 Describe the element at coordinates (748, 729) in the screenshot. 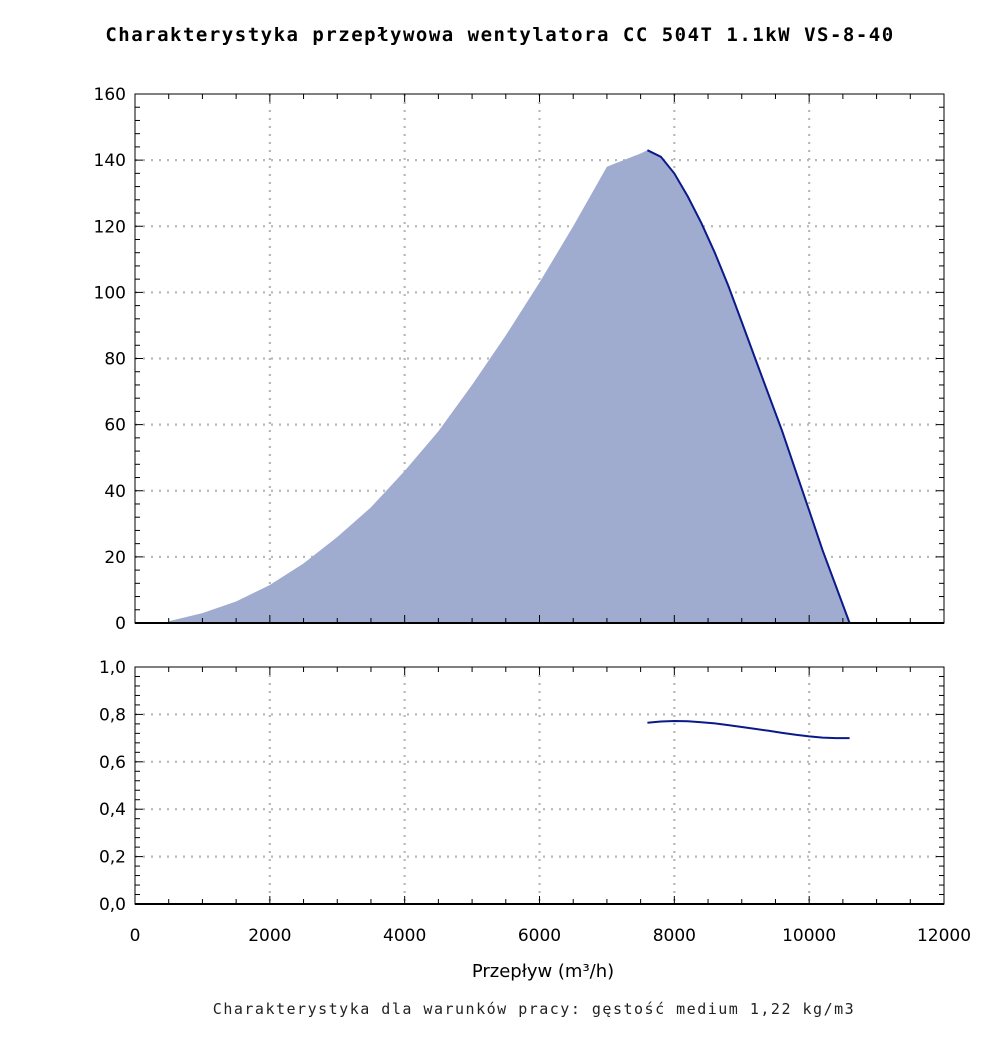

I see `efficiency-curve` at that location.